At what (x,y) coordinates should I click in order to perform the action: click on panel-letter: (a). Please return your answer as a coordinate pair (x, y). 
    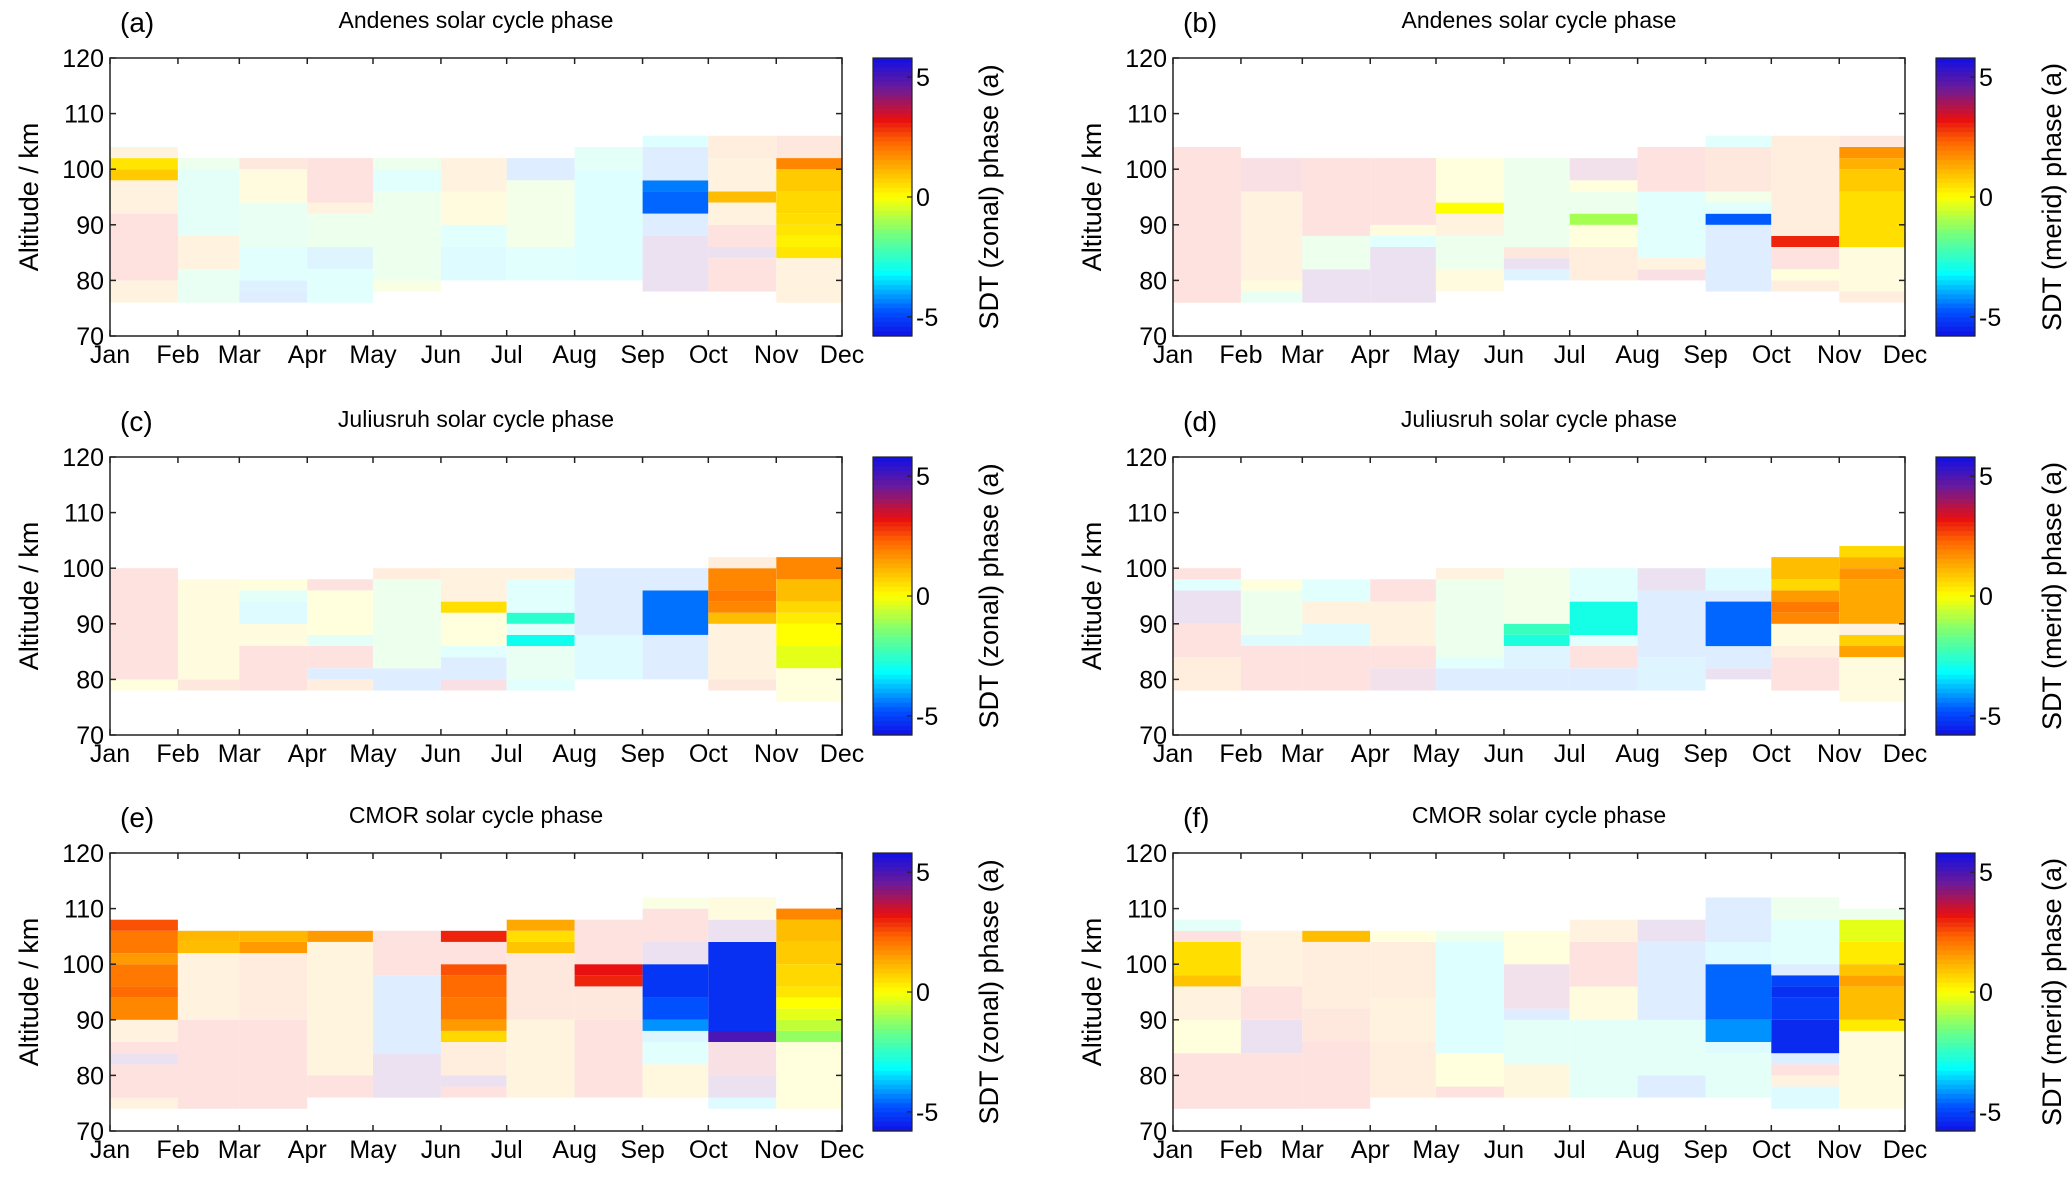
    Looking at the image, I should click on (137, 22).